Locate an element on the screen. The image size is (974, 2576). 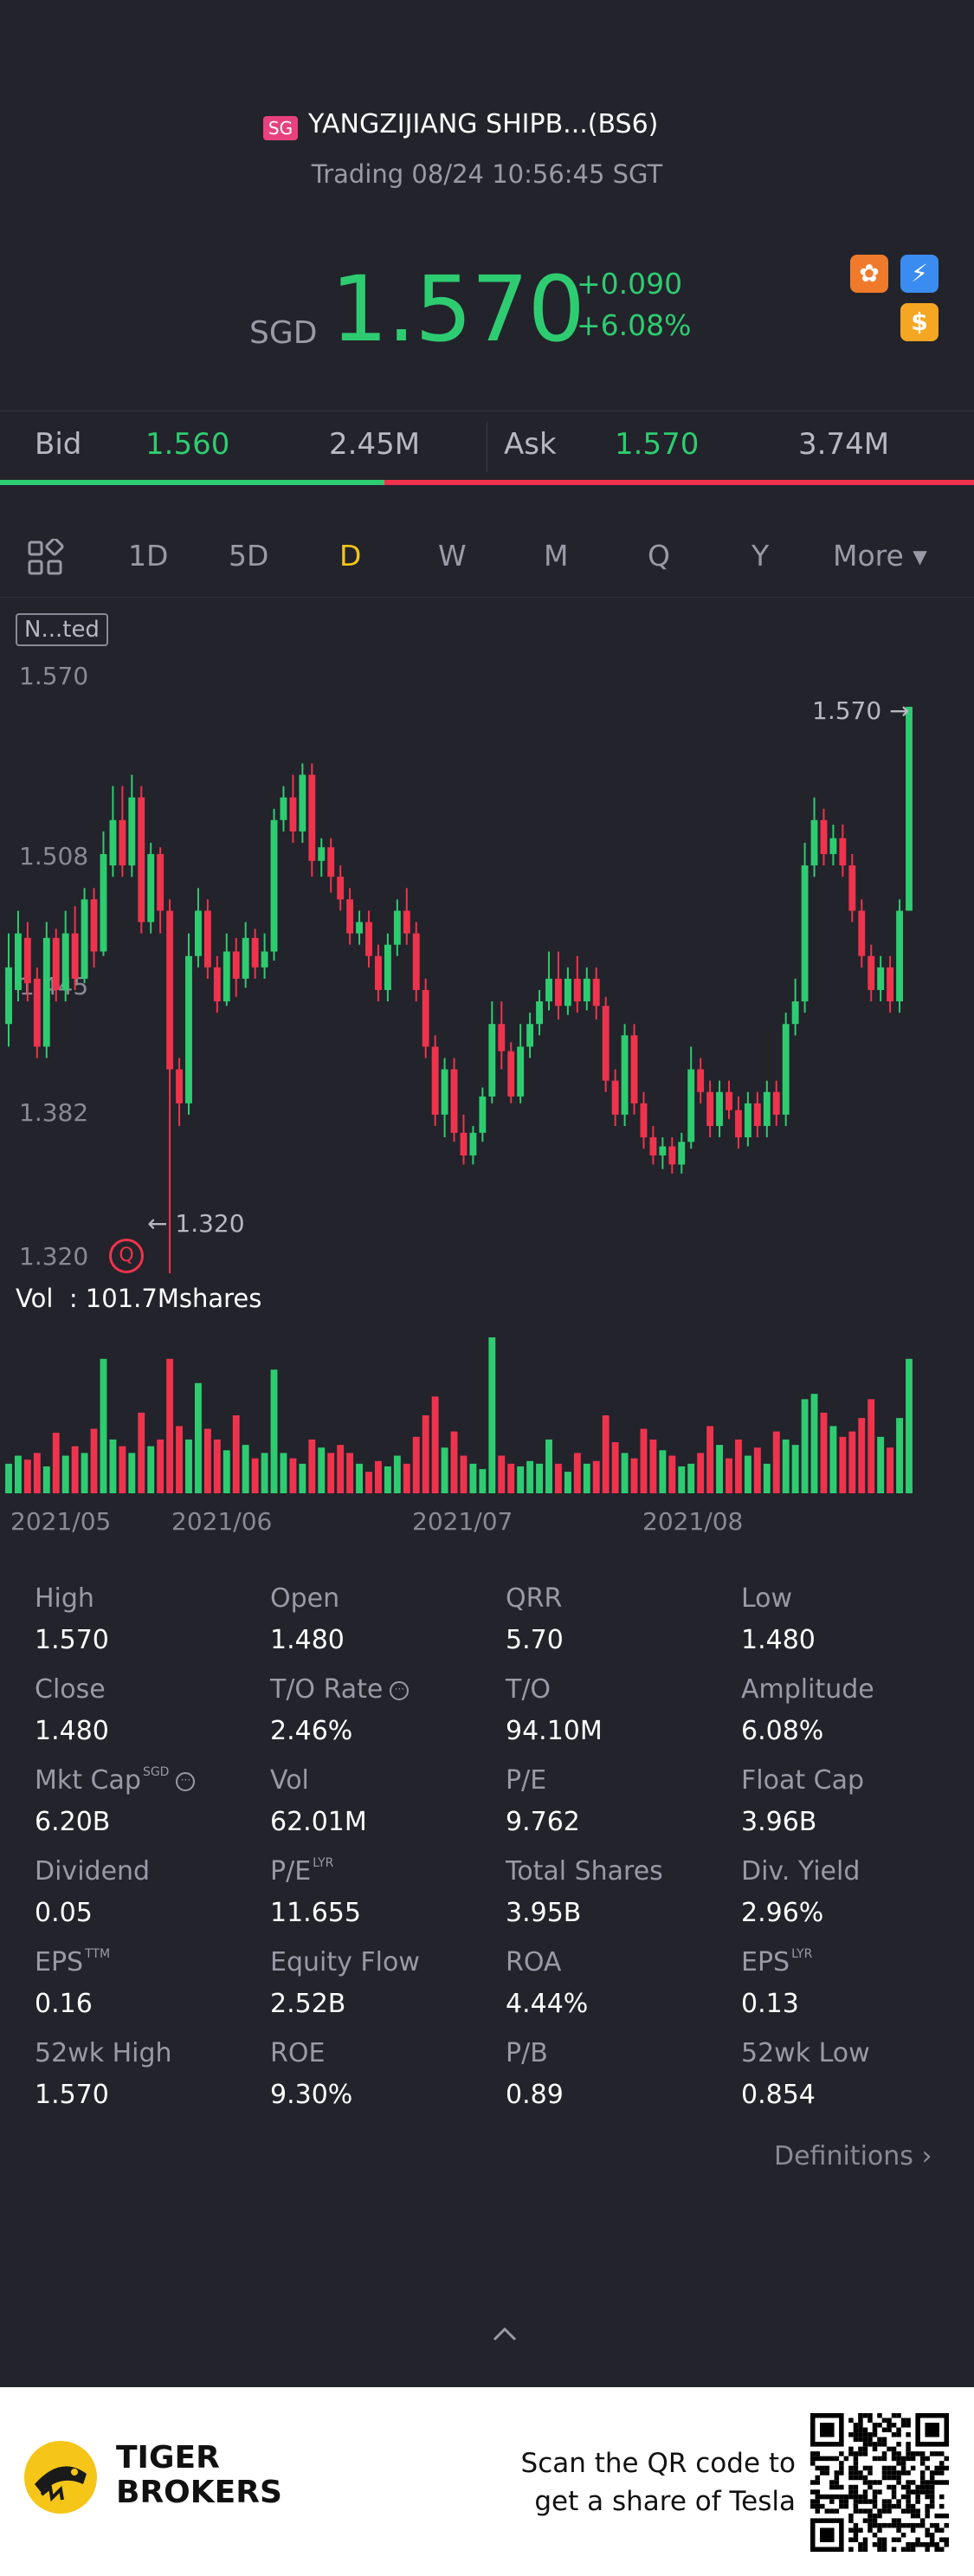
stat-label: Total Shares is located at coordinates (584, 1871).